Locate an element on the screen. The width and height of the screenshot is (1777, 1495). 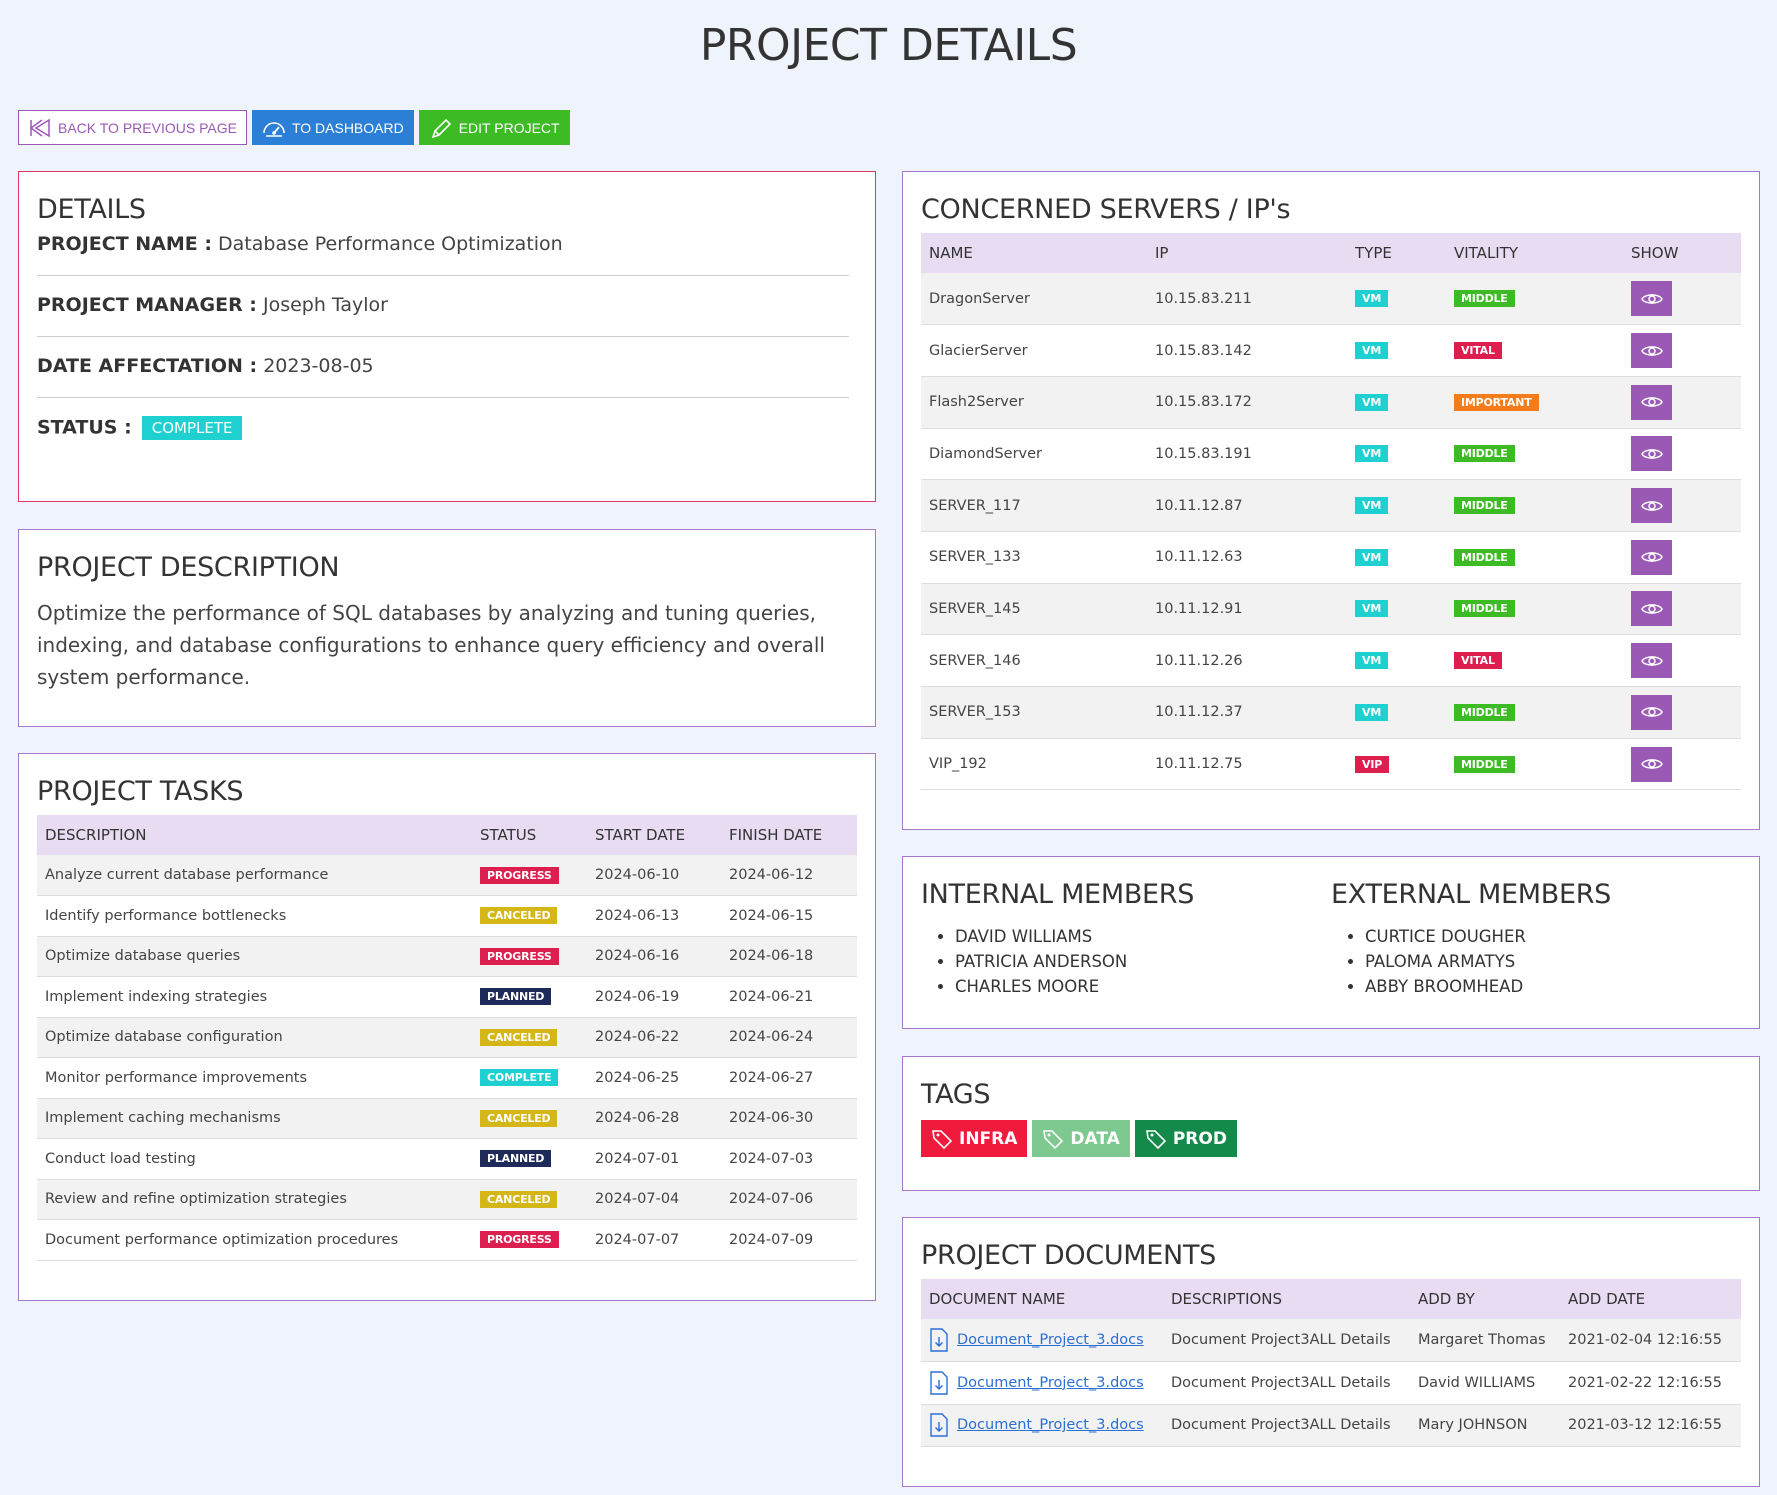
tag-label: PROD is located at coordinates (1199, 1138).